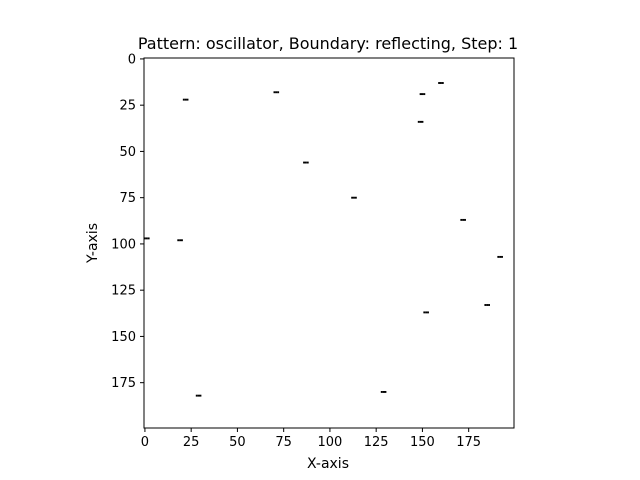 This screenshot has width=640, height=480. What do you see at coordinates (328, 464) in the screenshot?
I see `x-axis-label: X-axis` at bounding box center [328, 464].